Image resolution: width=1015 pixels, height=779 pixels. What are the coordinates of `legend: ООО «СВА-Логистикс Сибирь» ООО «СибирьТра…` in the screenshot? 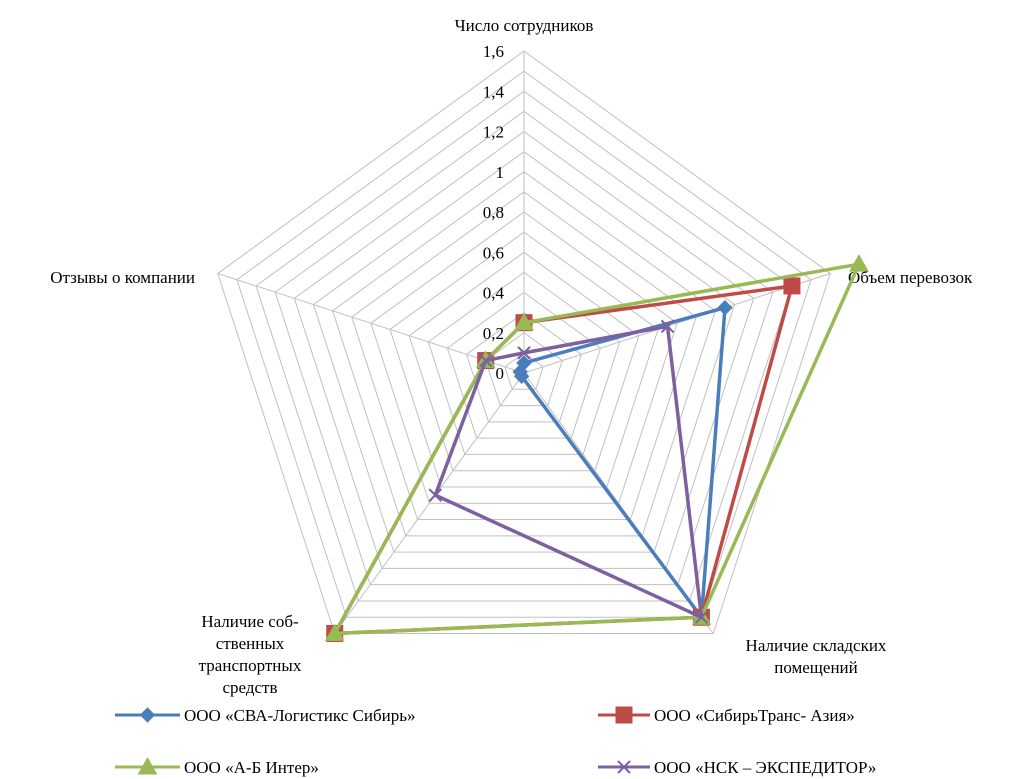 It's located at (495, 741).